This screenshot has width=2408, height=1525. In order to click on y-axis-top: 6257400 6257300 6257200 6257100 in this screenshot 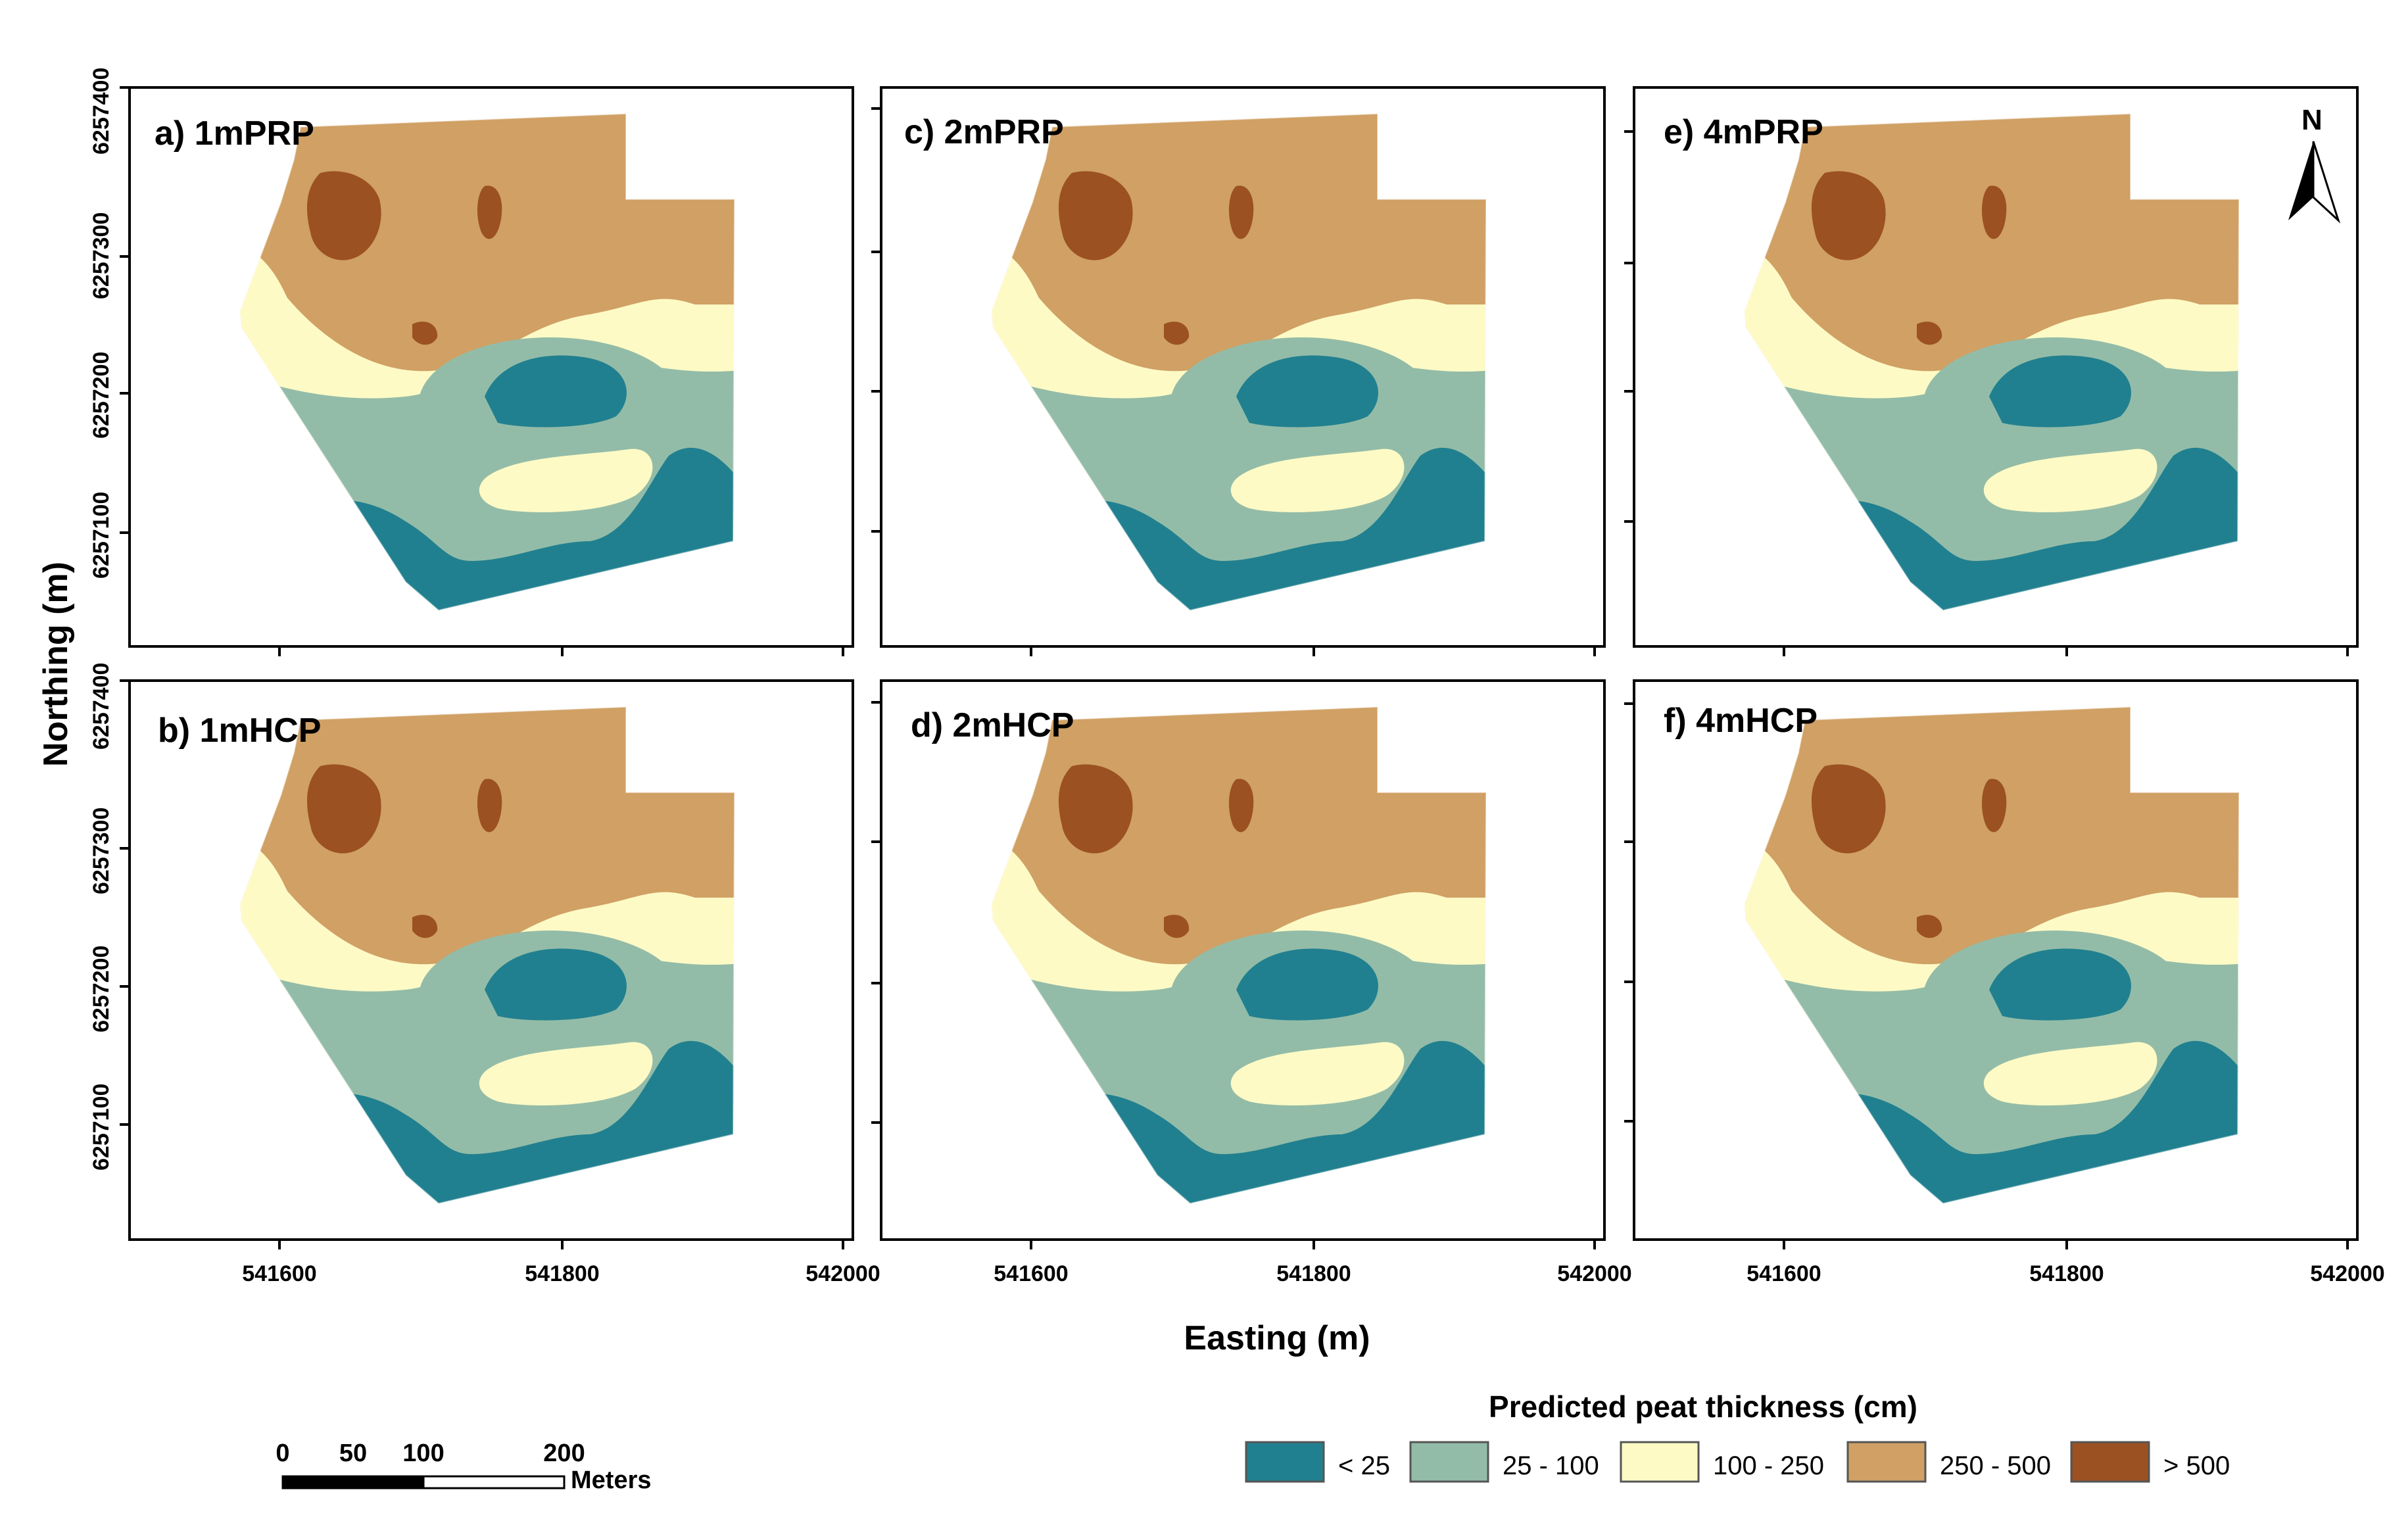, I will do `click(109, 323)`.